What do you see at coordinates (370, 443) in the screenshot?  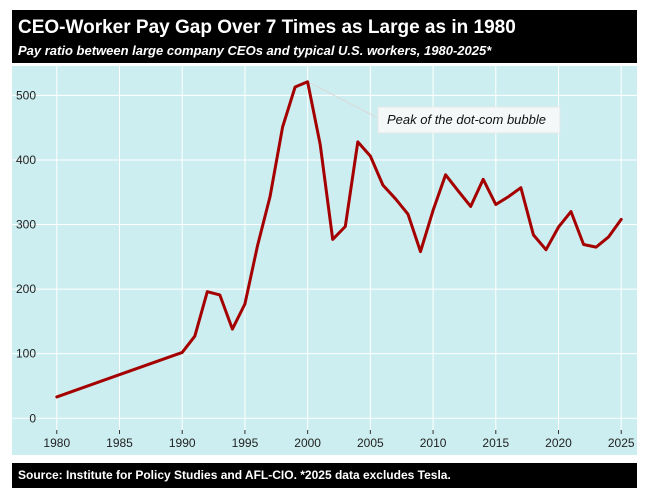 I see `x-tick-label-2005: 2005` at bounding box center [370, 443].